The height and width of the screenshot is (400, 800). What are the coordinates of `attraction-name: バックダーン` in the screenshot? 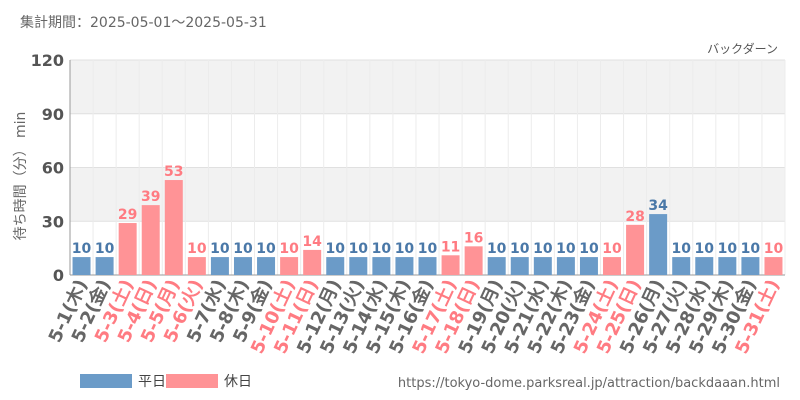 It's located at (742, 48).